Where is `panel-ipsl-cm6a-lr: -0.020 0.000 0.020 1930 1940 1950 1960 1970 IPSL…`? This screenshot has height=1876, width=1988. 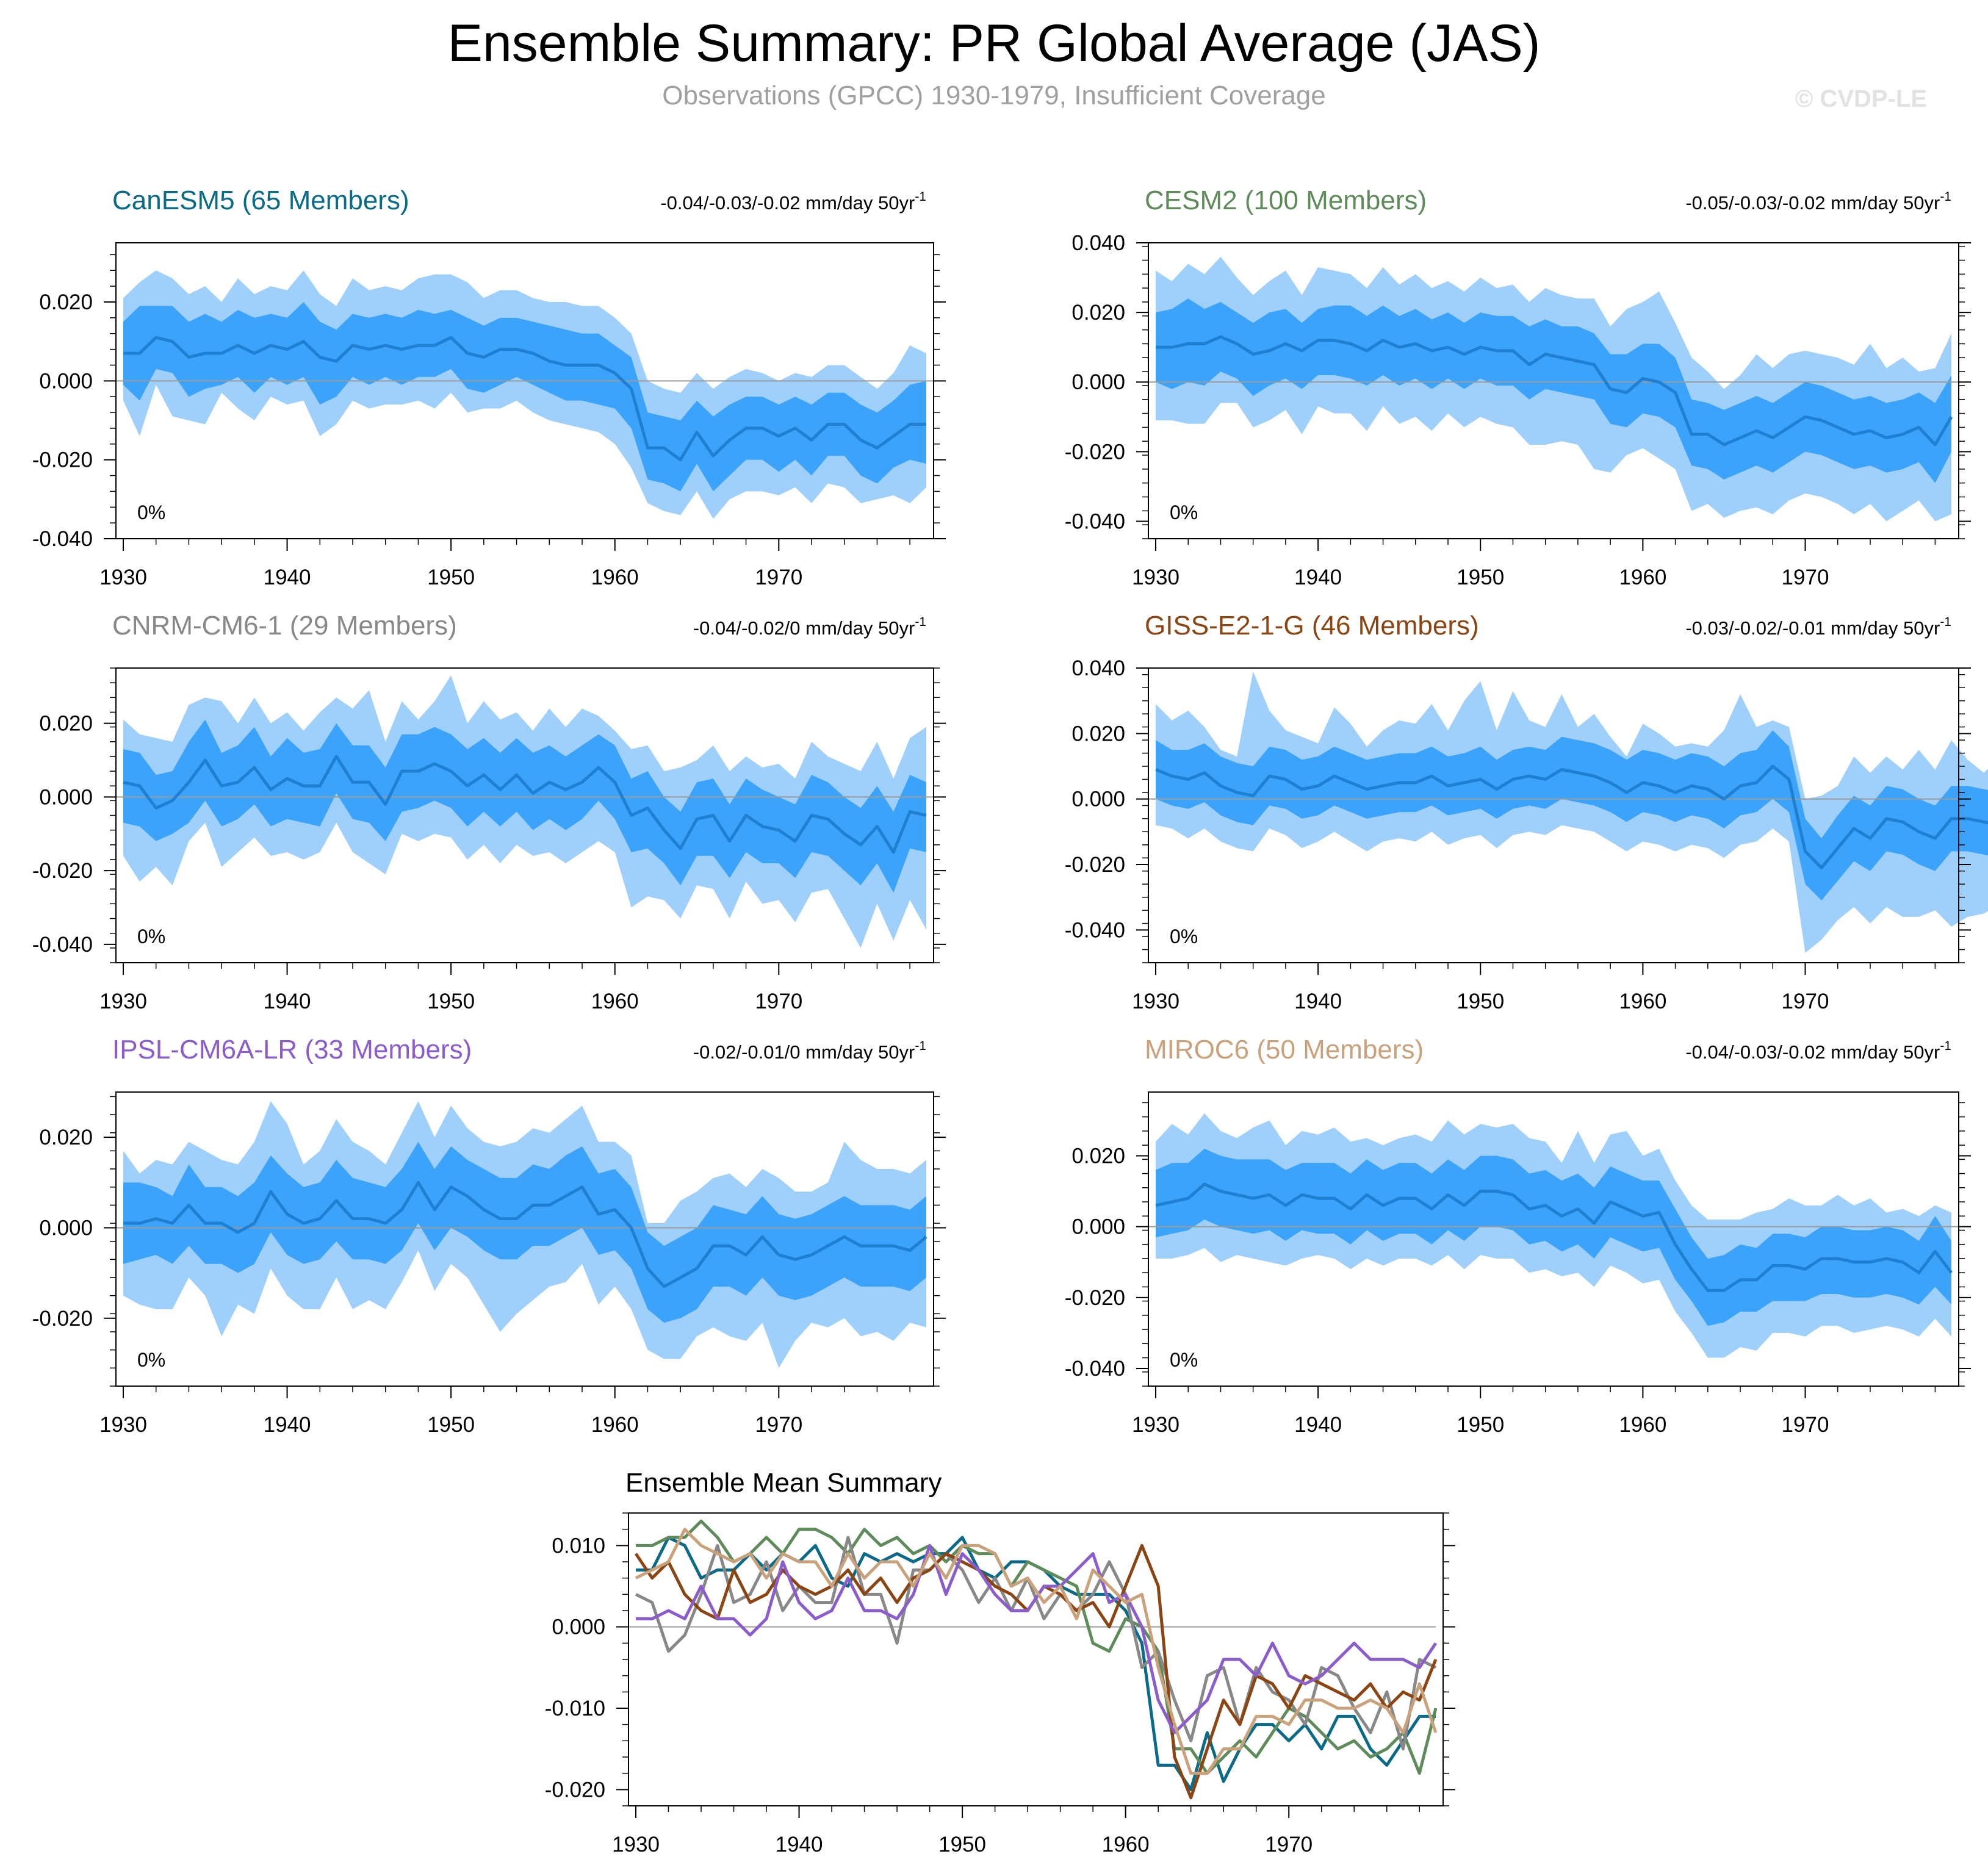
panel-ipsl-cm6a-lr: -0.020 0.000 0.020 1930 1940 1950 1960 1970 IPSL… is located at coordinates (489, 1236).